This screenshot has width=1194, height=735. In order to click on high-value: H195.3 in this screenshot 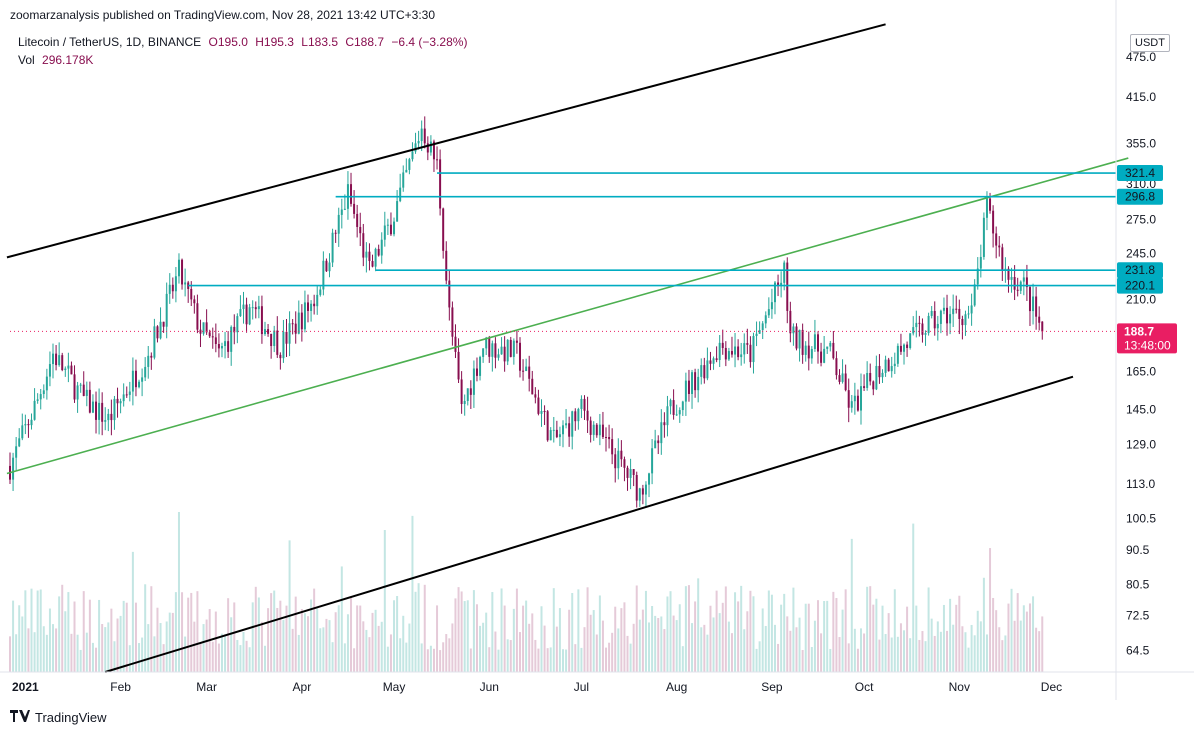, I will do `click(274, 42)`.